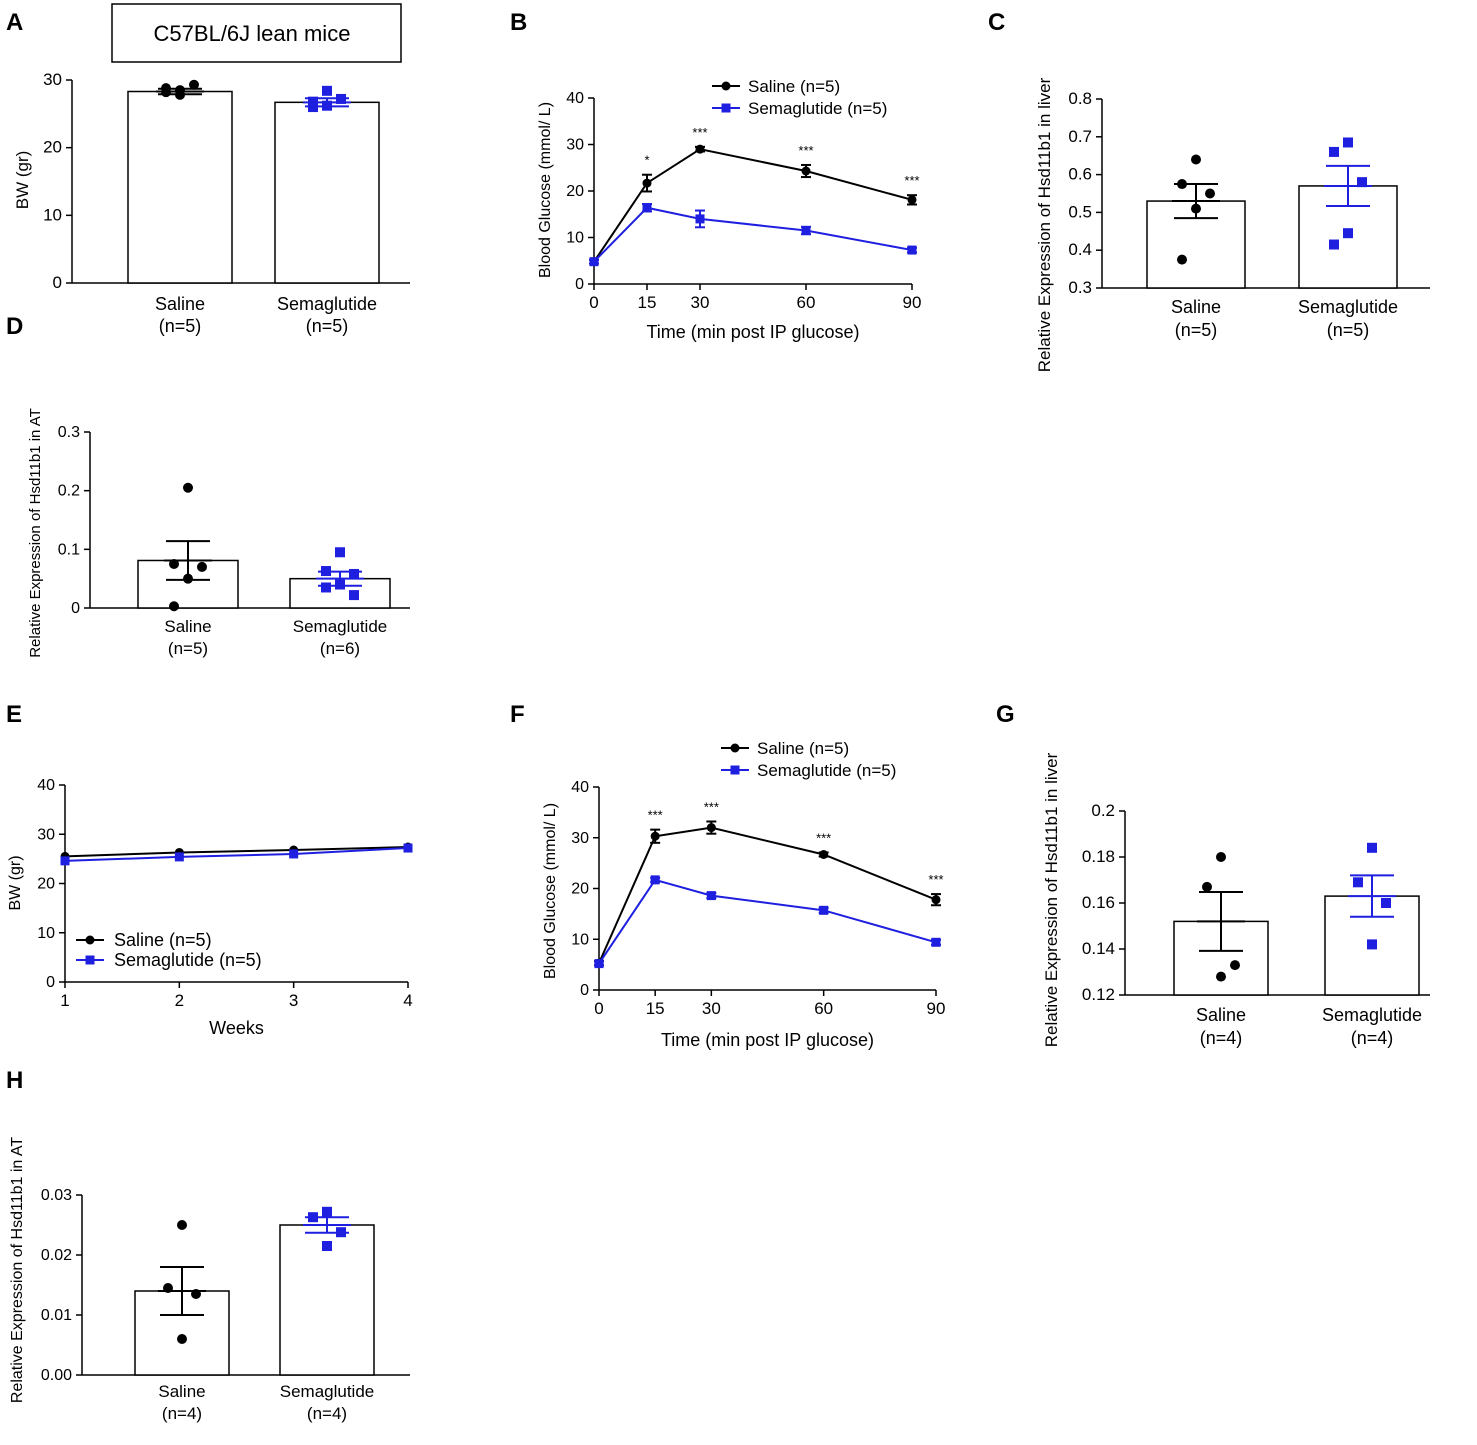 The height and width of the screenshot is (1445, 1477). Describe the element at coordinates (1348, 330) in the screenshot. I see `panel-c-category-n: (n=5)` at that location.